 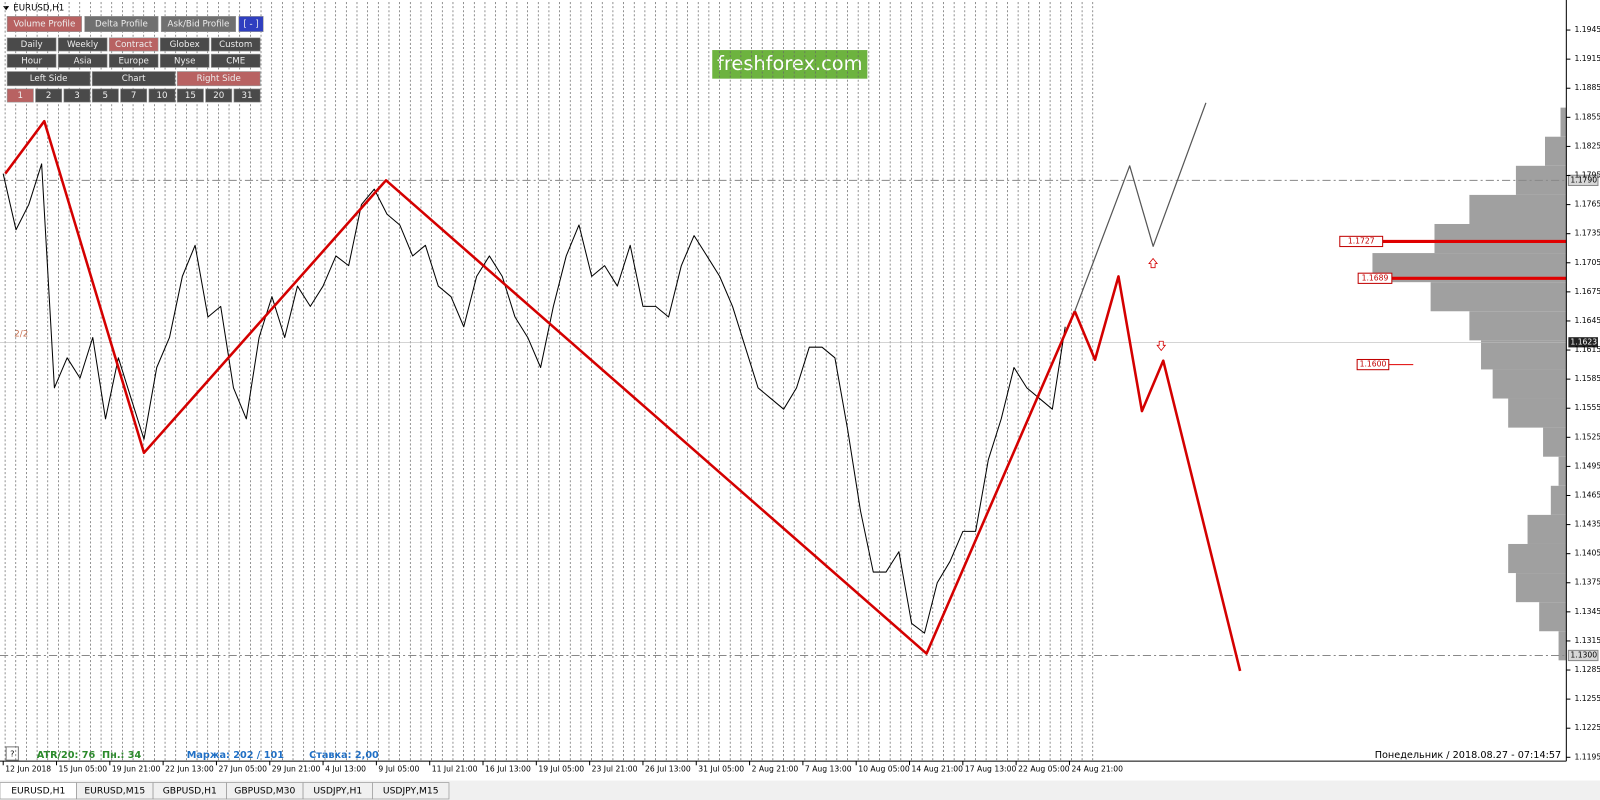 What do you see at coordinates (398, 768) in the screenshot?
I see `x-tick-label: 9 Jul 05:00` at bounding box center [398, 768].